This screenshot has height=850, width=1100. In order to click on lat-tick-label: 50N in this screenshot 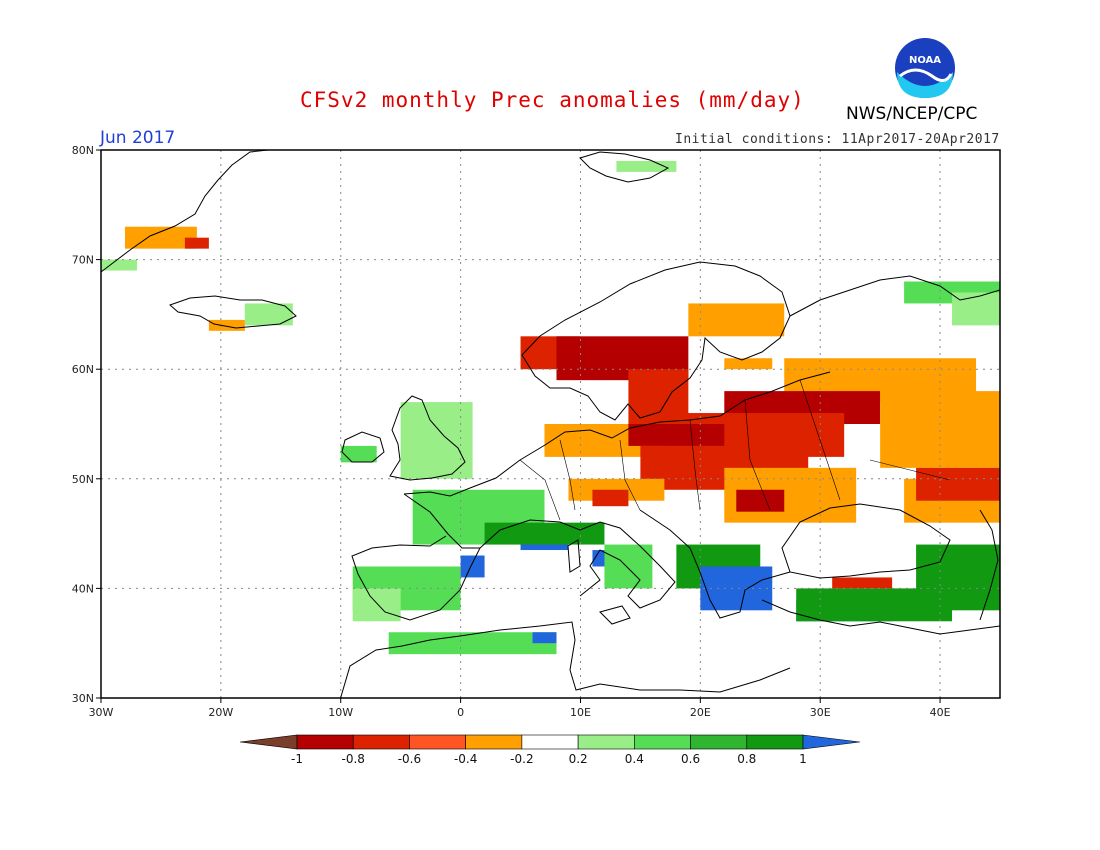, I will do `click(83, 479)`.